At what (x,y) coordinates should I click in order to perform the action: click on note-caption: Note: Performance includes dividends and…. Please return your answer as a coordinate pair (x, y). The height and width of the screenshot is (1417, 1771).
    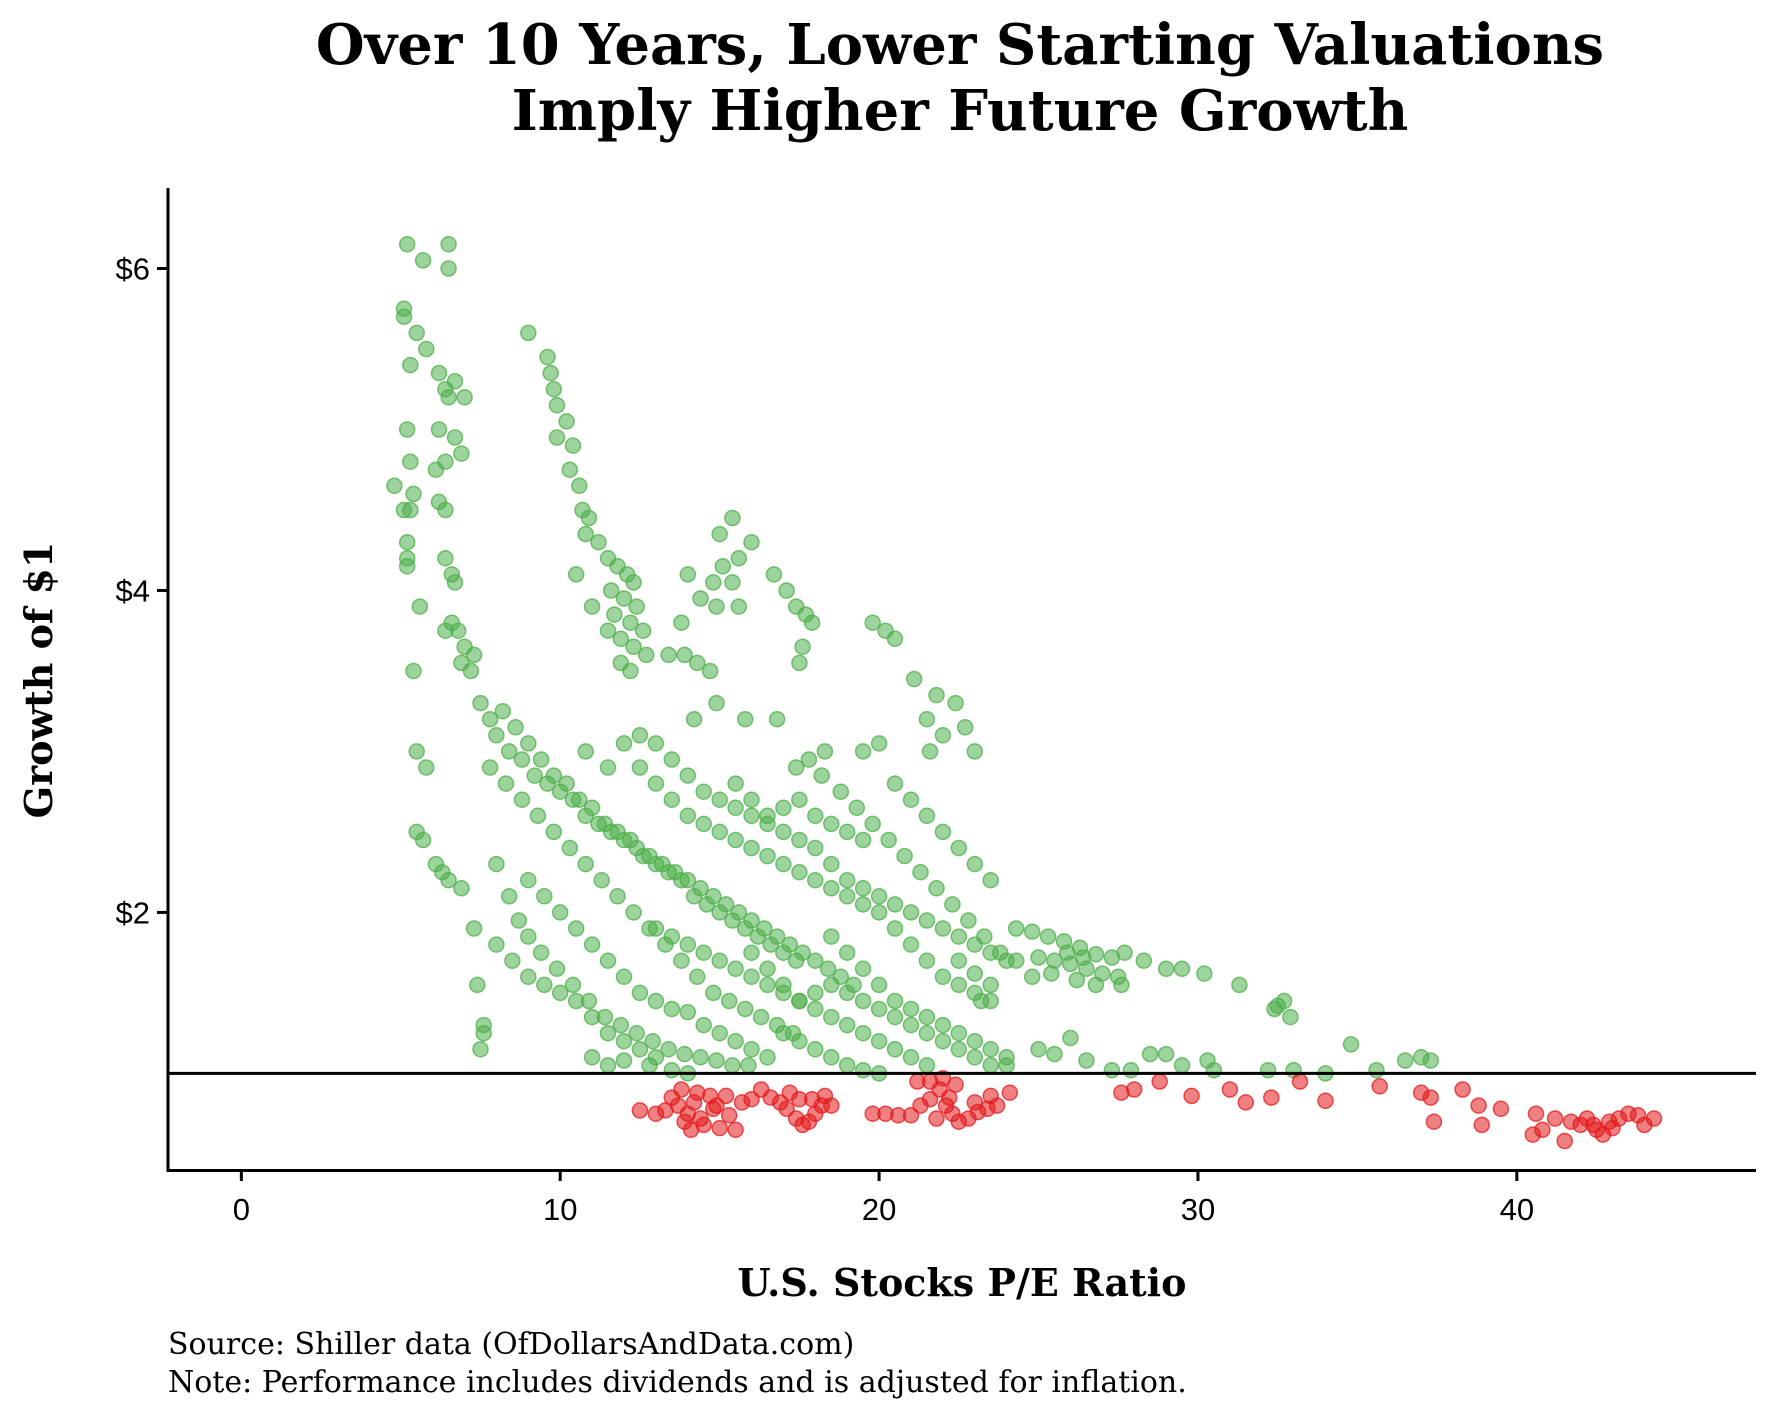
    Looking at the image, I should click on (677, 1382).